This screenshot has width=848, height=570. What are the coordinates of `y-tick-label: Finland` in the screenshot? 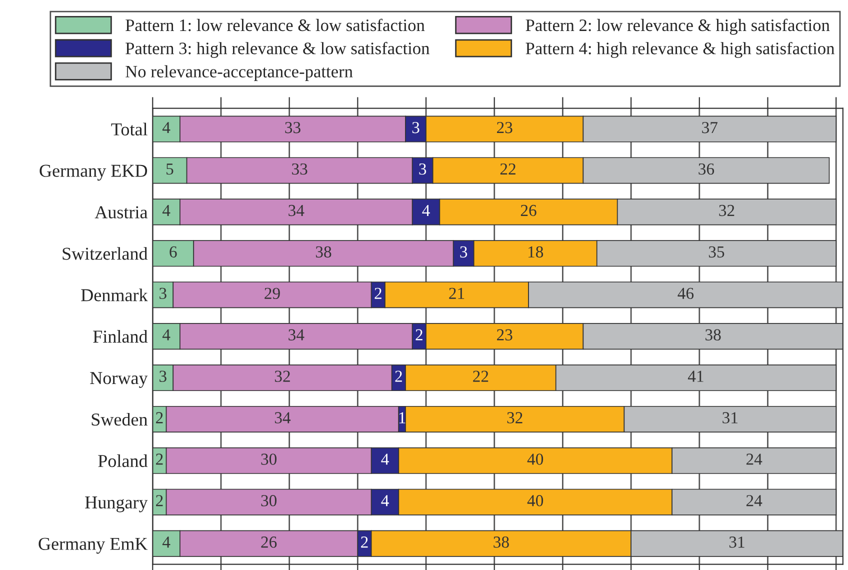 It's located at (120, 336).